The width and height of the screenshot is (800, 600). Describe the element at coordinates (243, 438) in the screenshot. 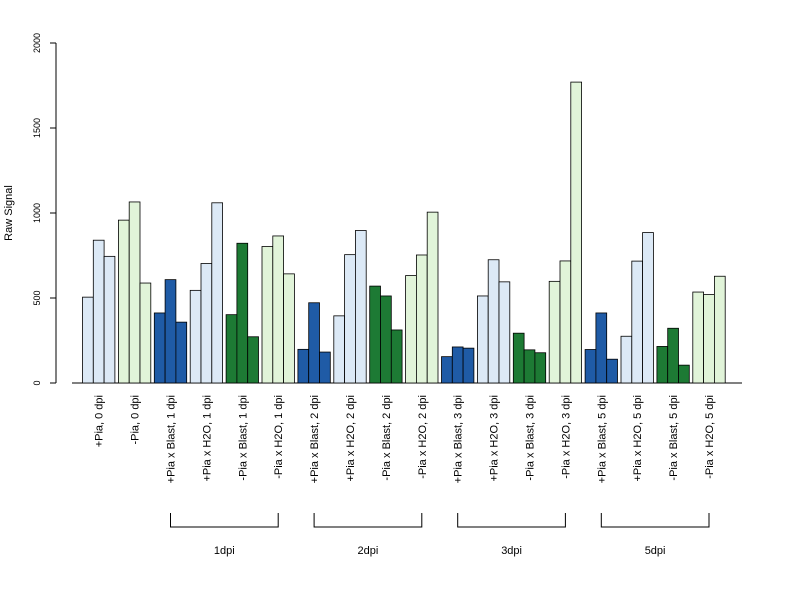

I see `category-label: -Pia x Blast, 1 dpi` at that location.